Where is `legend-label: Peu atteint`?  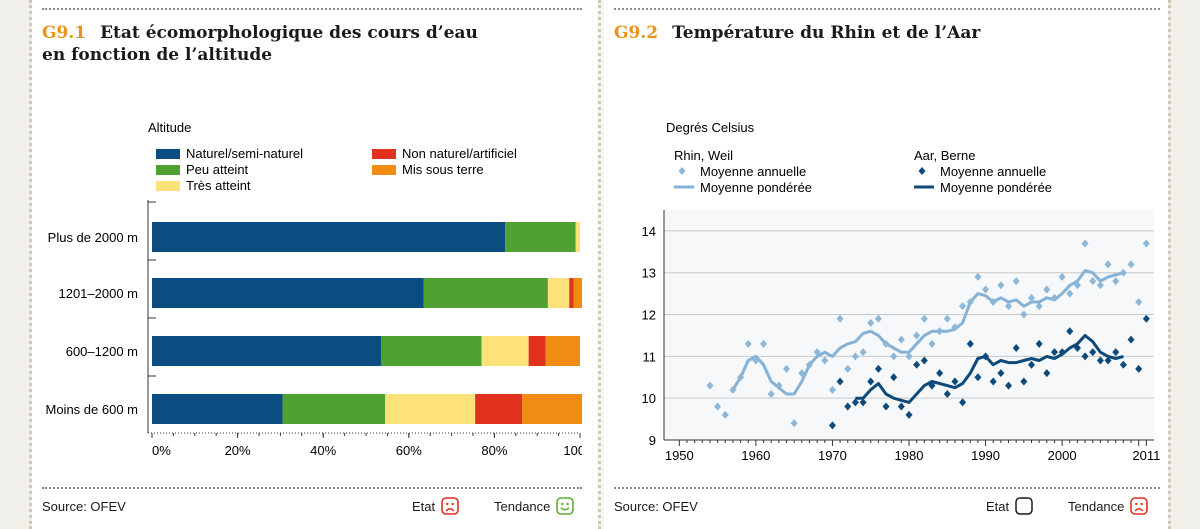
legend-label: Peu atteint is located at coordinates (217, 169).